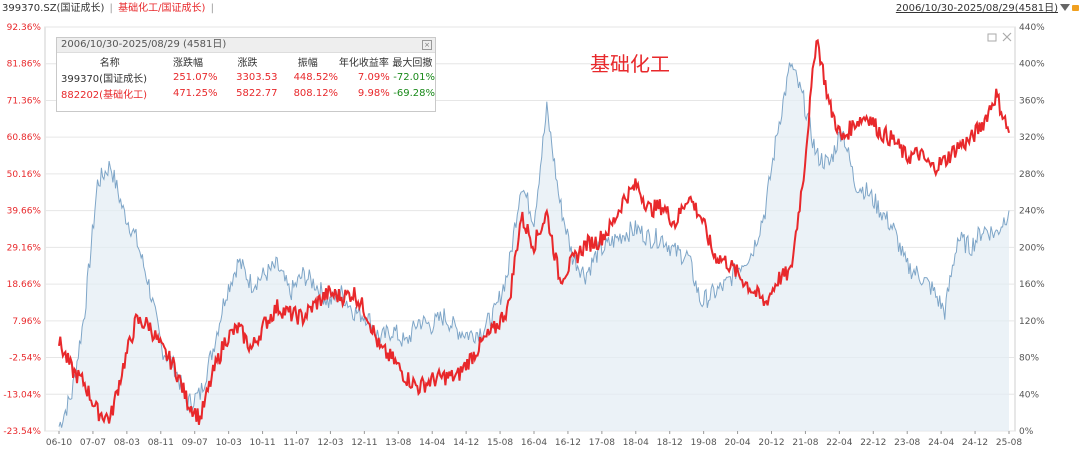  What do you see at coordinates (229, 443) in the screenshot?
I see `x-tick-label: 10-03` at bounding box center [229, 443].